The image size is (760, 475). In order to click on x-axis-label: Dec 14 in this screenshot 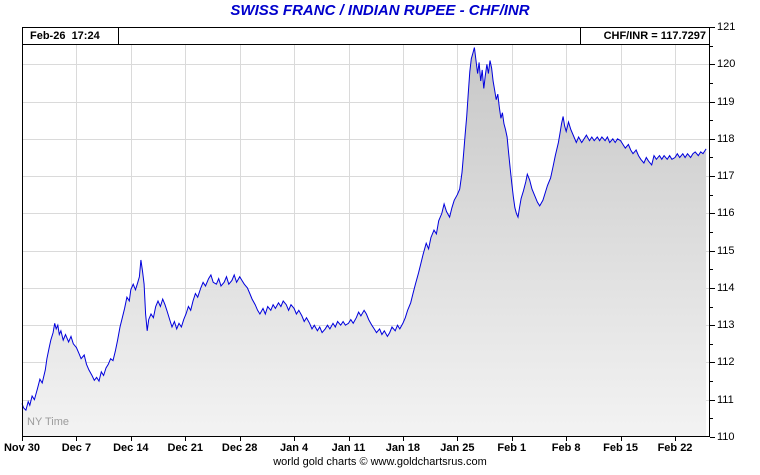, I will do `click(131, 448)`.